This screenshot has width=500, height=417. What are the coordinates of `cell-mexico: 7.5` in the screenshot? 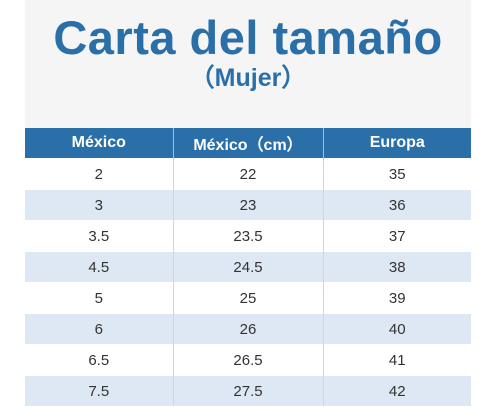 It's located at (99, 390).